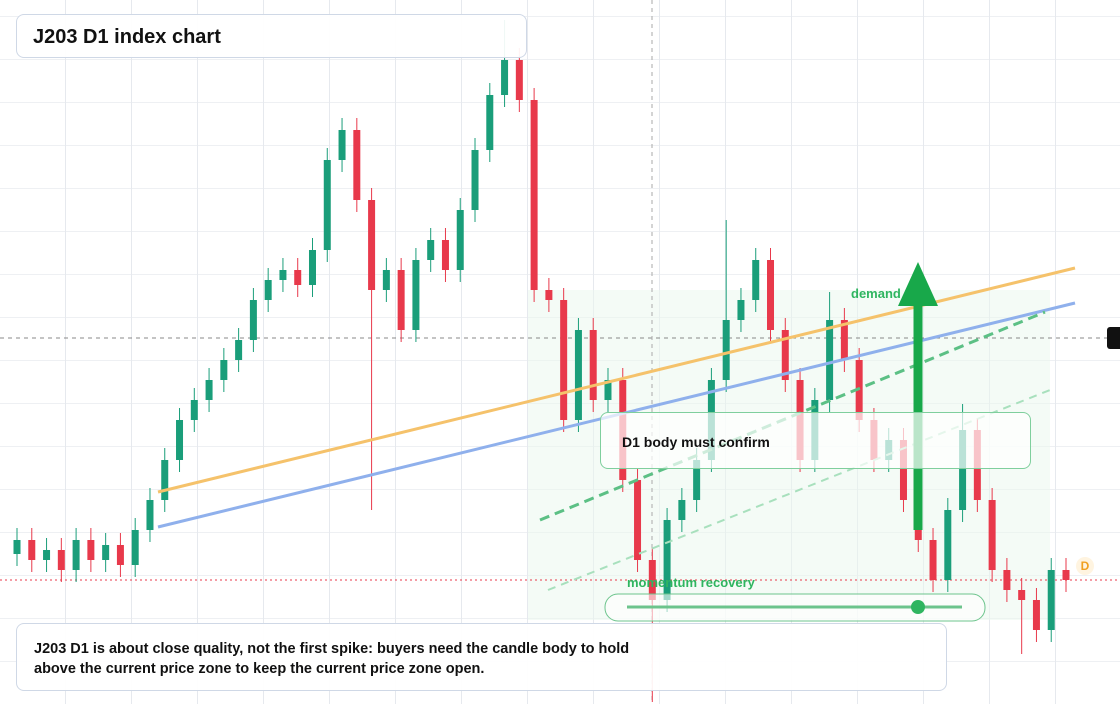 Image resolution: width=1120 pixels, height=704 pixels. I want to click on callout: D1 body must confirm, so click(815, 440).